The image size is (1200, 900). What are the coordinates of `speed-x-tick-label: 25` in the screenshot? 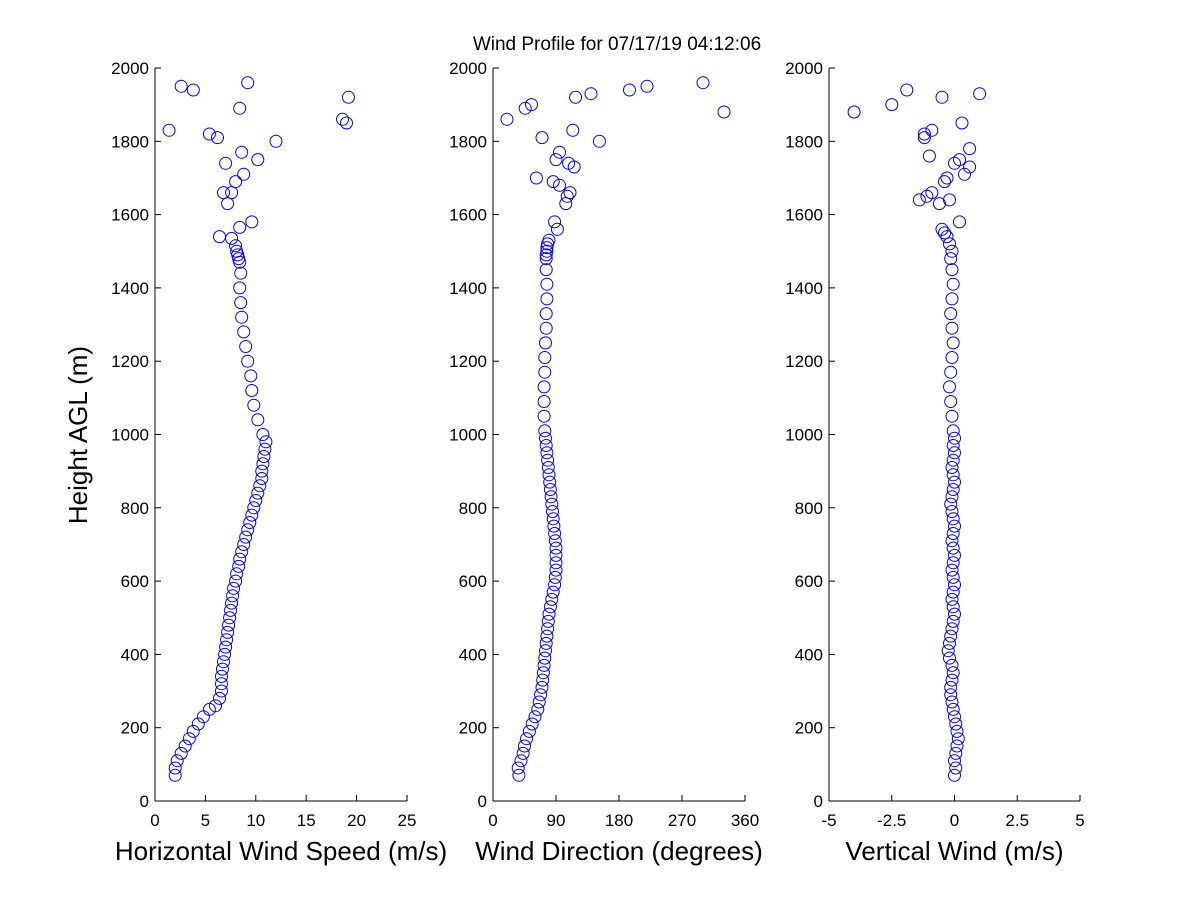 It's located at (407, 820).